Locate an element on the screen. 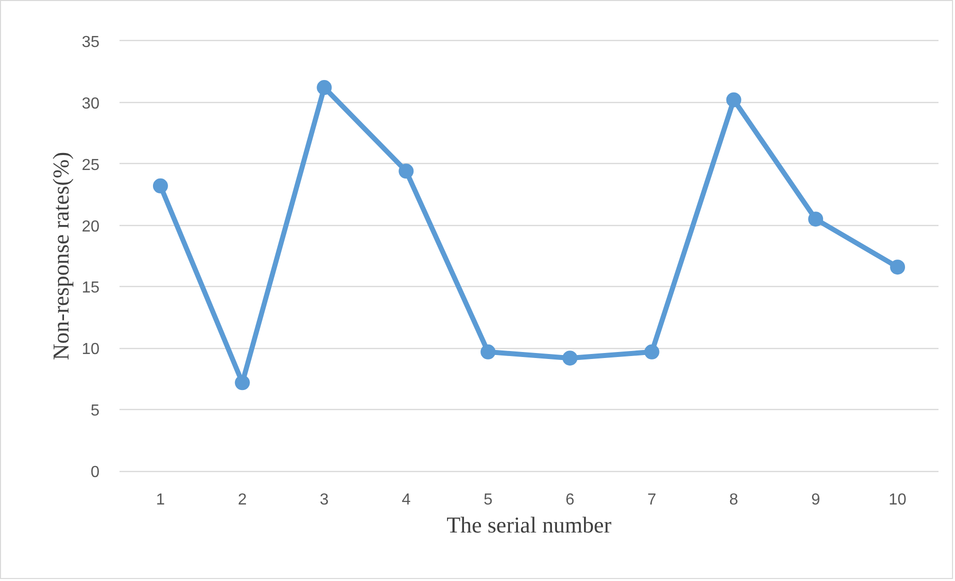 The image size is (955, 581). y-tick-label: 0 is located at coordinates (95, 473).